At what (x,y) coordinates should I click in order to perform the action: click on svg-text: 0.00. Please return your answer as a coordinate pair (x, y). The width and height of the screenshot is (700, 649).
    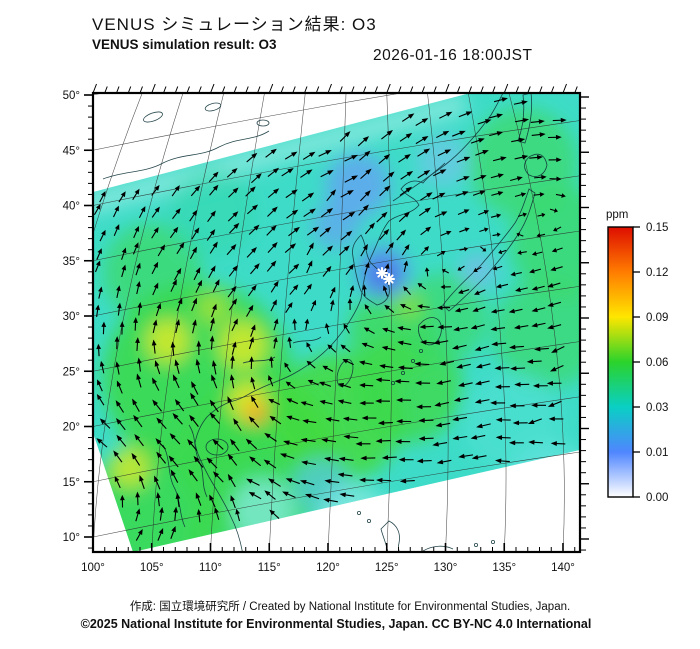
    Looking at the image, I should click on (657, 498).